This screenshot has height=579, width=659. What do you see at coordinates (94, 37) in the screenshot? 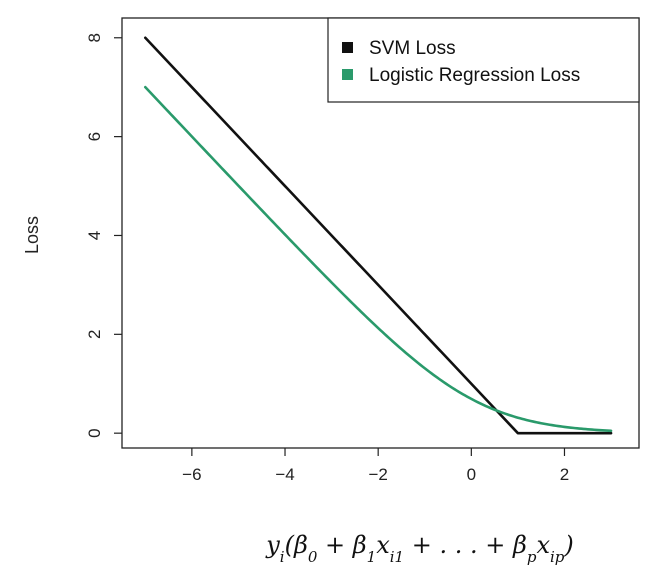
I see `y-tick-label: 8` at bounding box center [94, 37].